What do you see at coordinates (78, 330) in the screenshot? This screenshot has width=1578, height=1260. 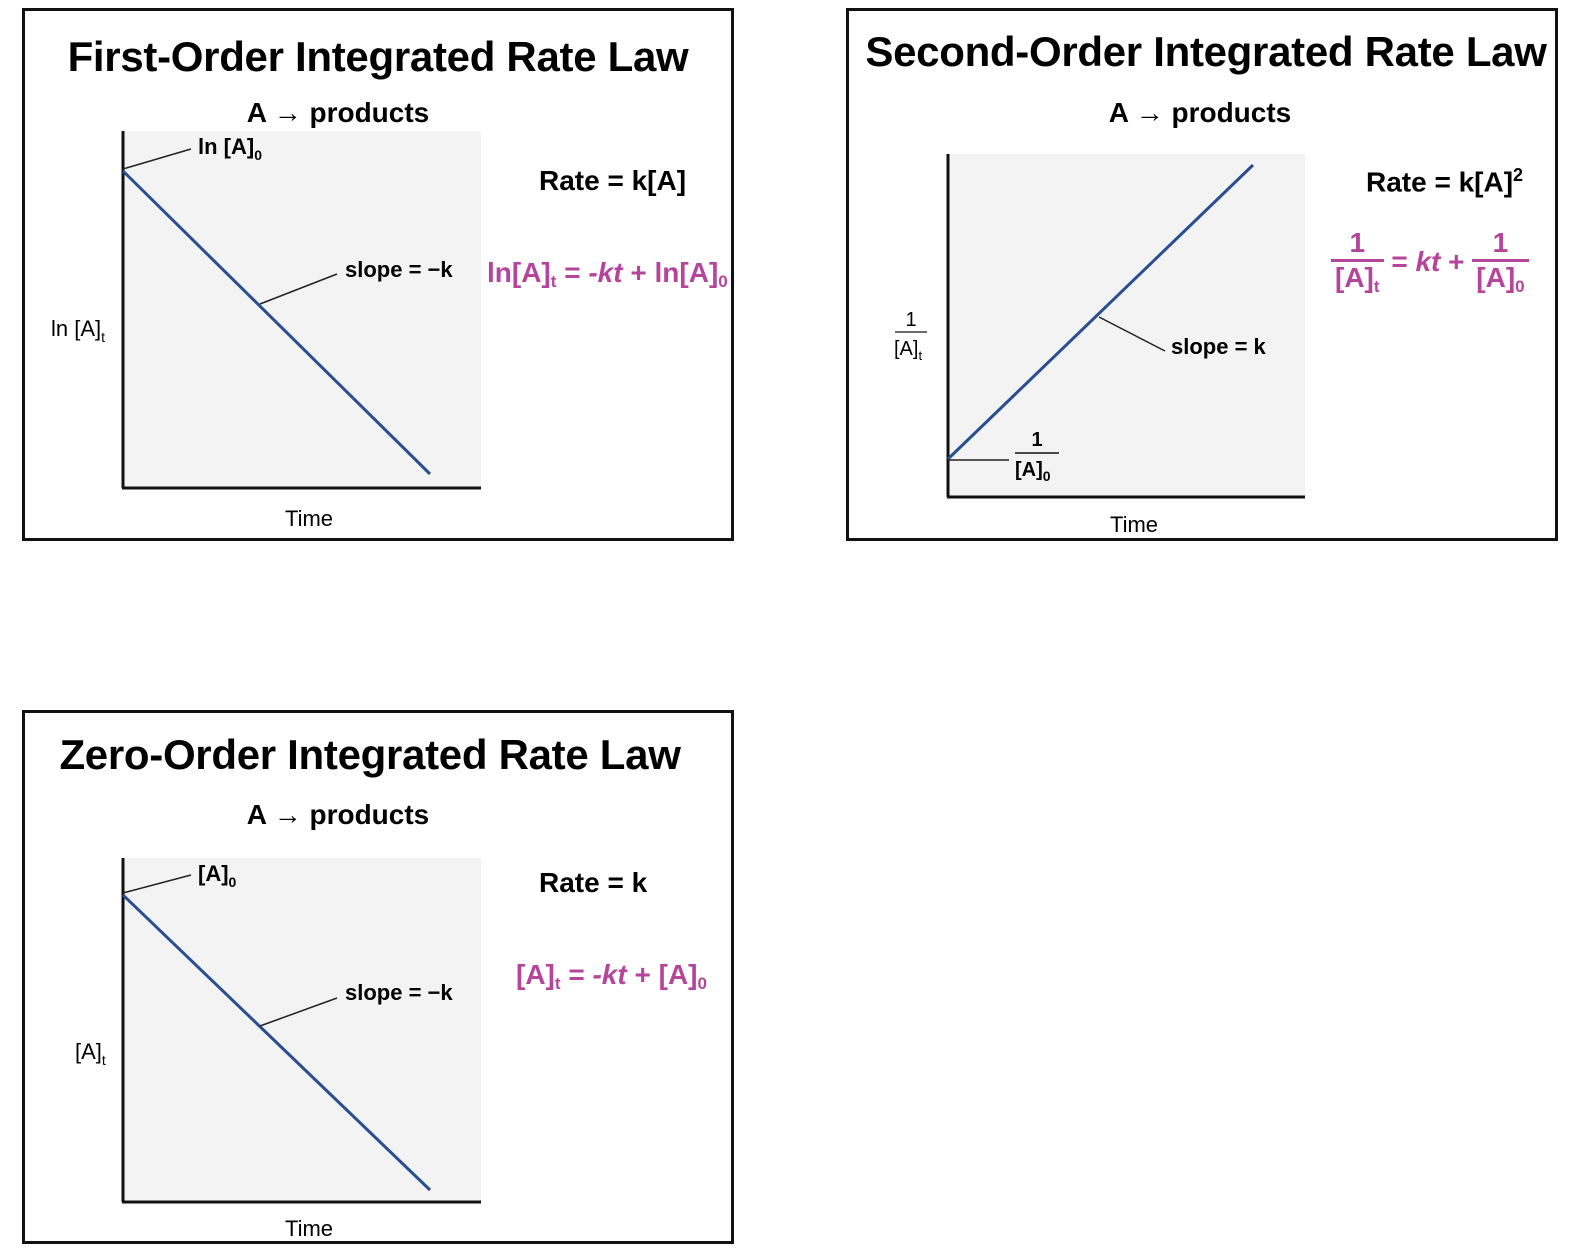 I see `y-axis-label: ln [A]t` at bounding box center [78, 330].